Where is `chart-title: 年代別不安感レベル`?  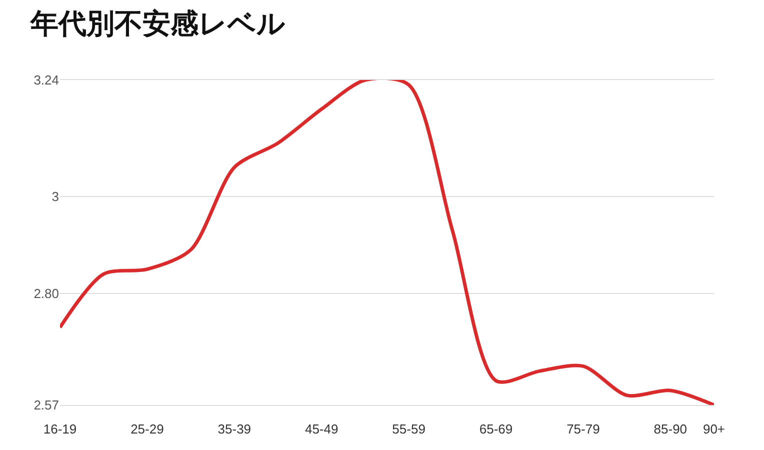 chart-title: 年代別不安感レベル is located at coordinates (158, 24).